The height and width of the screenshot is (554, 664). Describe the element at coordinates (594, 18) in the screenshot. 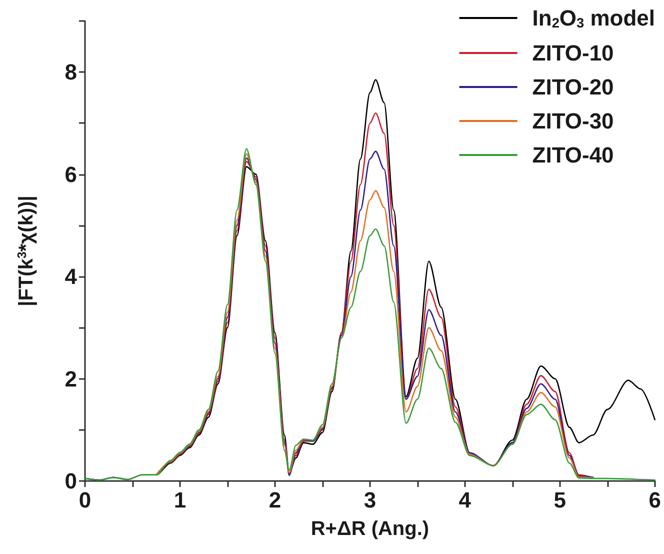

I see `legend-label: In2O3 model` at that location.